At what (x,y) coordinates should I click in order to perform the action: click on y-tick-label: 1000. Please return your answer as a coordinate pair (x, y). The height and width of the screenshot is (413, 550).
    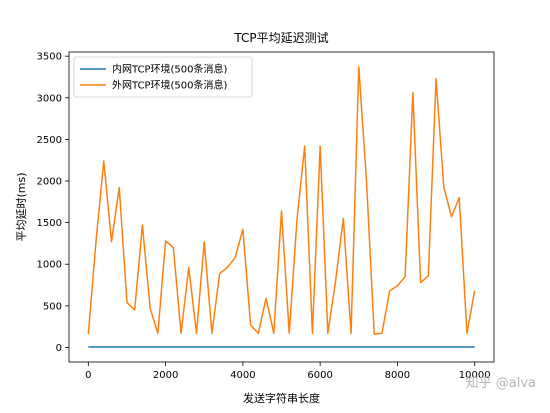
    Looking at the image, I should click on (49, 265).